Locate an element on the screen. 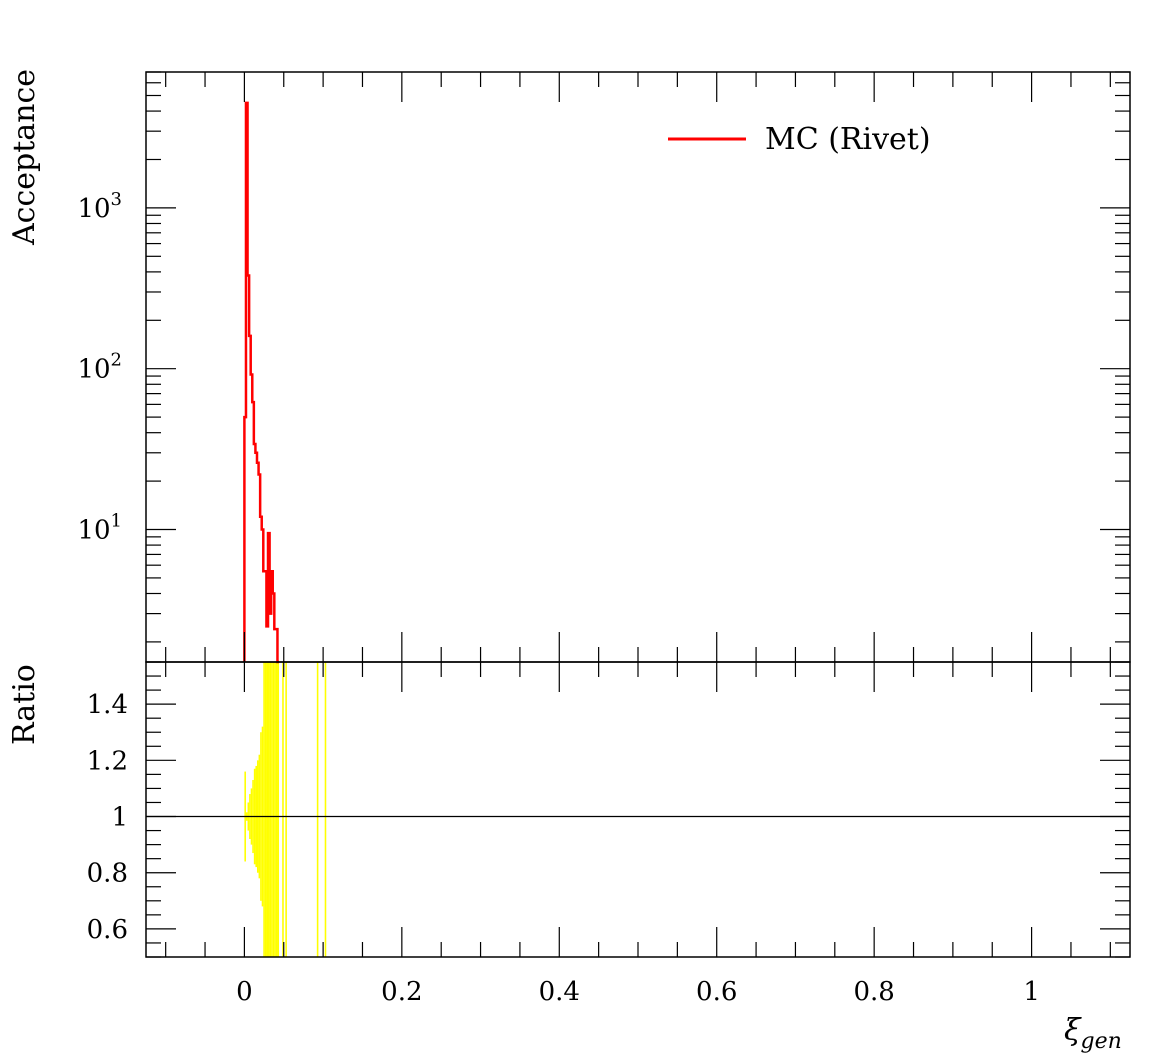 This screenshot has height=1056, width=1167. series-line-mc-rivet is located at coordinates (261, 382).